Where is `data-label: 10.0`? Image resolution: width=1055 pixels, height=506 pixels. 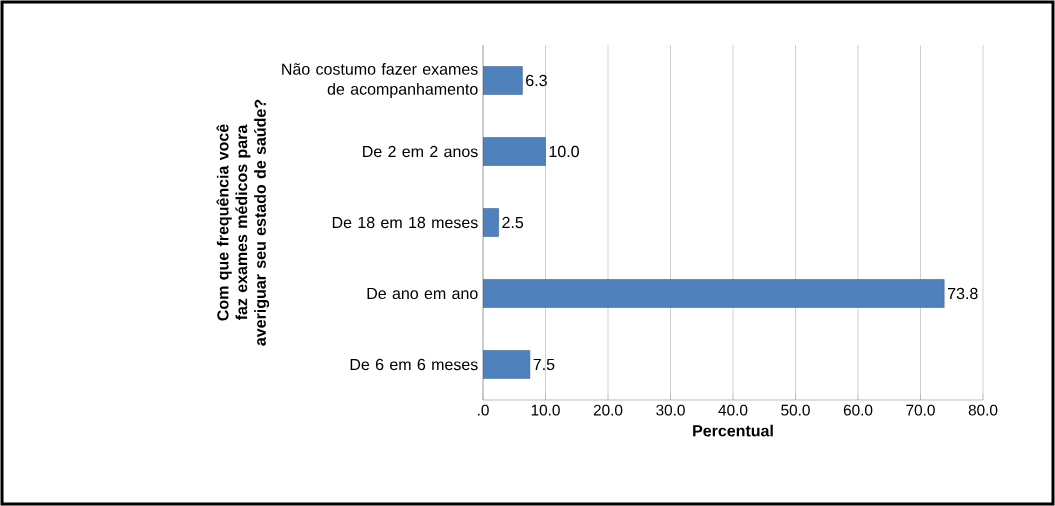
data-label: 10.0 is located at coordinates (564, 151).